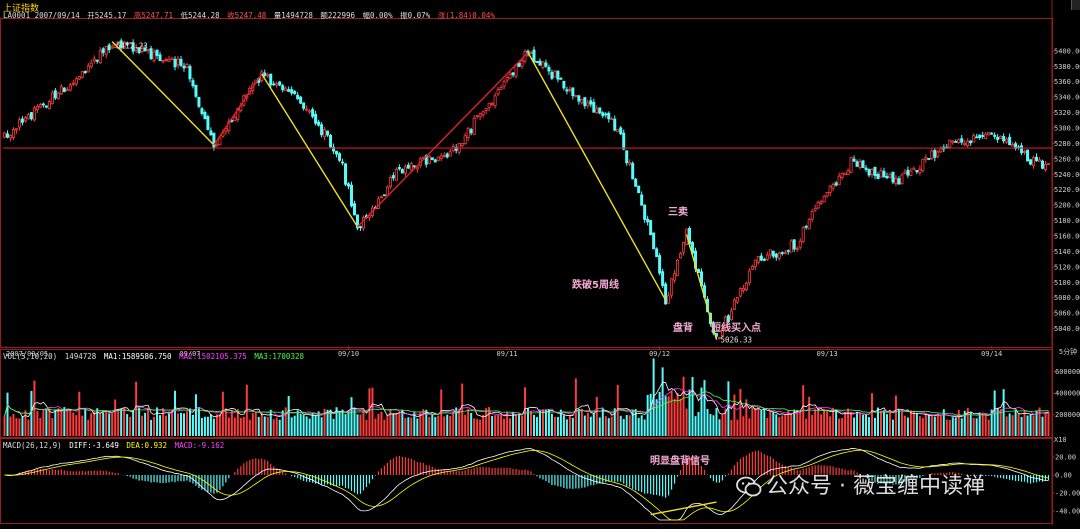  Describe the element at coordinates (1067, 159) in the screenshot. I see `price-tick-label: 5260.00` at that location.